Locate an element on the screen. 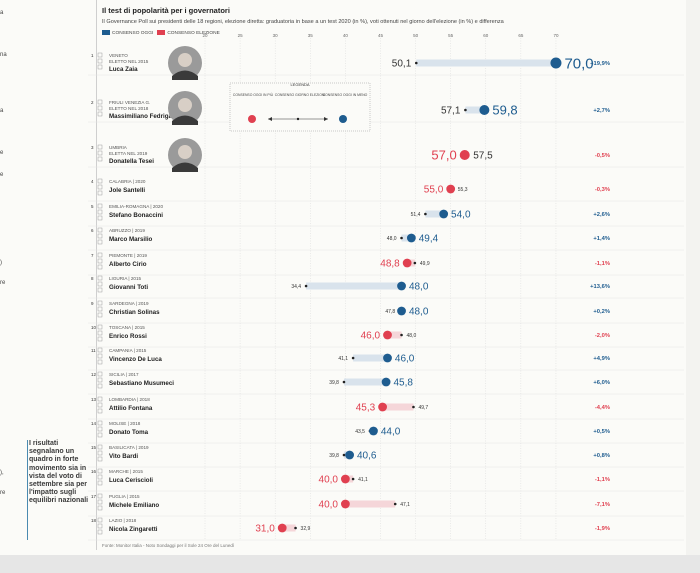  consenso-label: 55,0 is located at coordinates (434, 190).